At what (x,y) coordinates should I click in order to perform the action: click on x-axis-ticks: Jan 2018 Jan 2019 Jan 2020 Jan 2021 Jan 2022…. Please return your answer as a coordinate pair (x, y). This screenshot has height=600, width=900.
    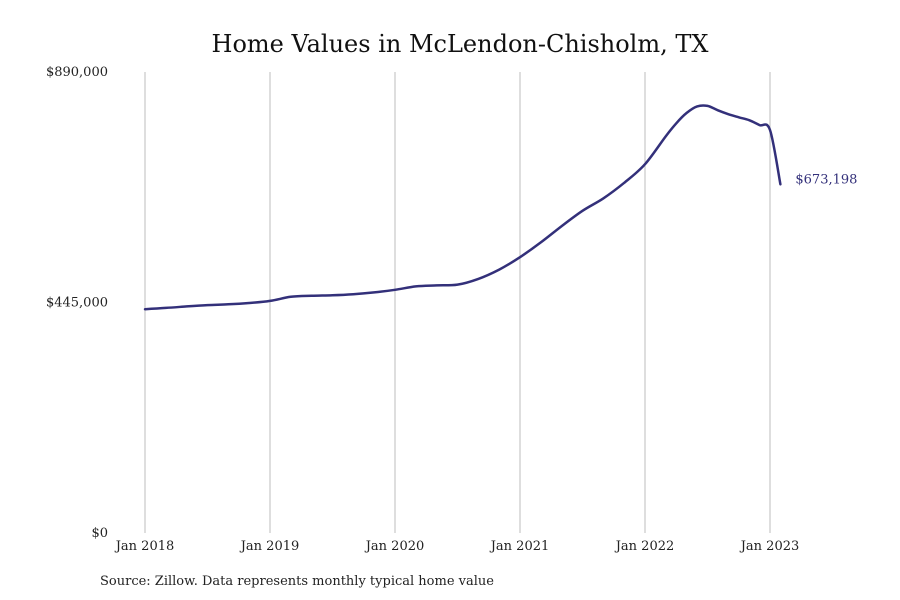
    Looking at the image, I should click on (457, 546).